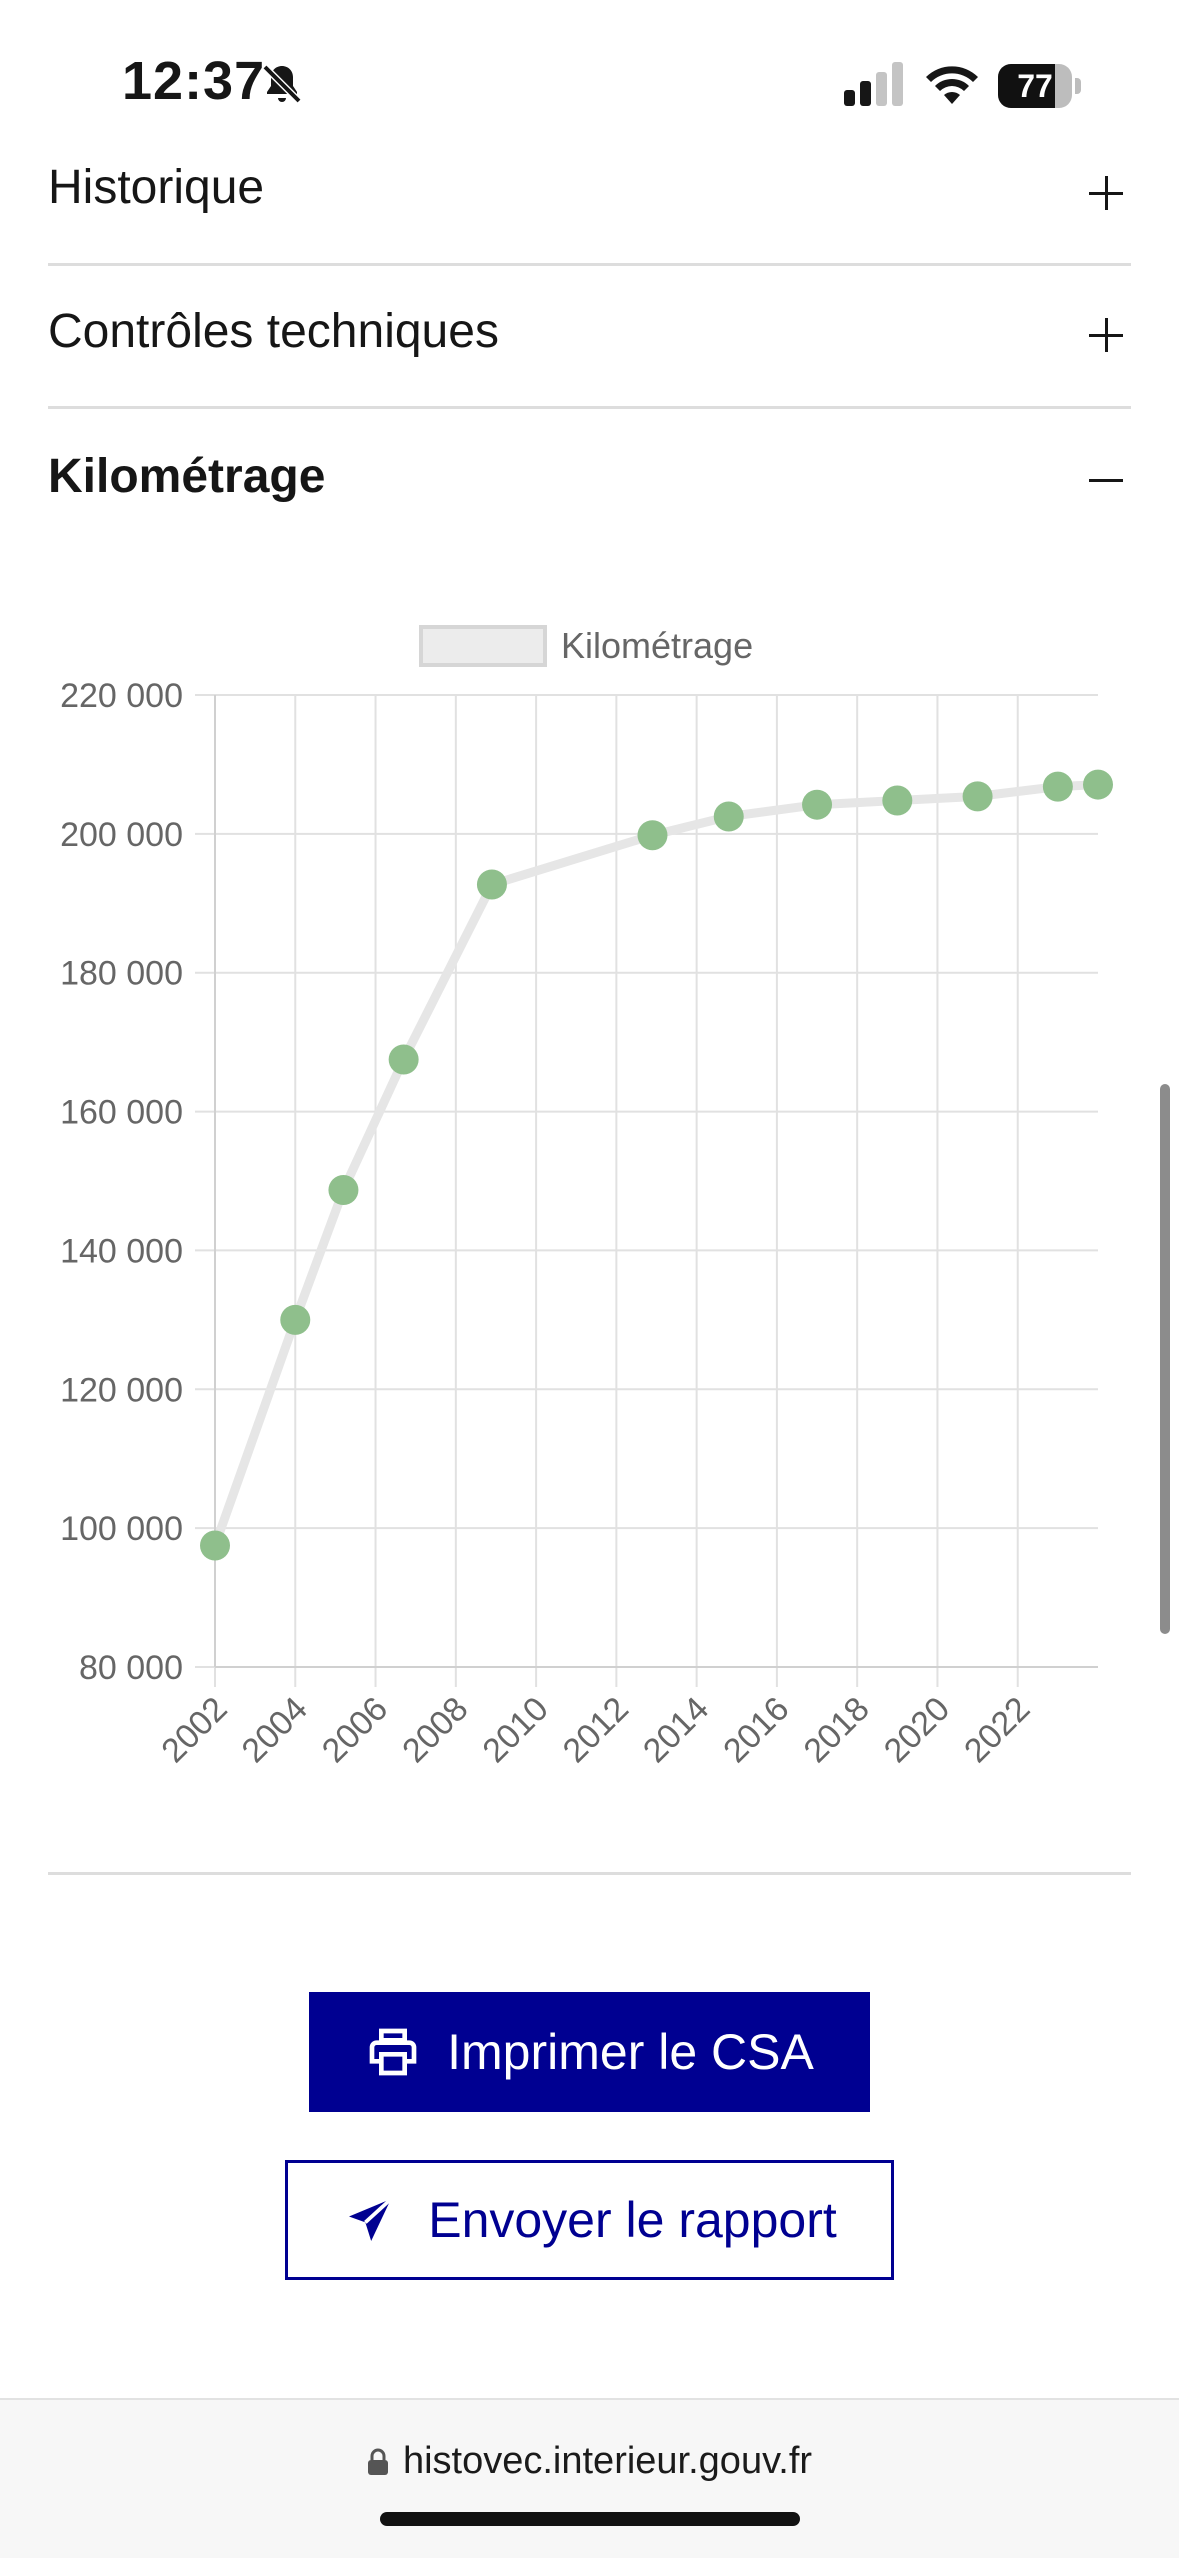 This screenshot has width=1179, height=2558. I want to click on battery-icon: 77, so click(1040, 86).